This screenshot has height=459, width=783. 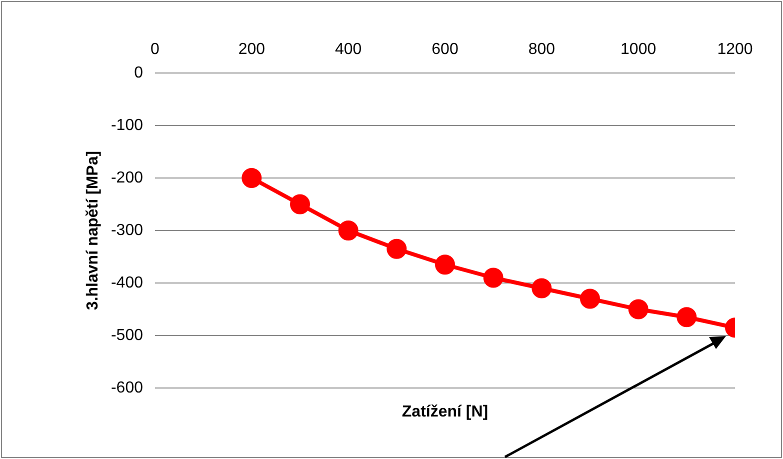 I want to click on x-tick-label: 0, so click(x=155, y=49).